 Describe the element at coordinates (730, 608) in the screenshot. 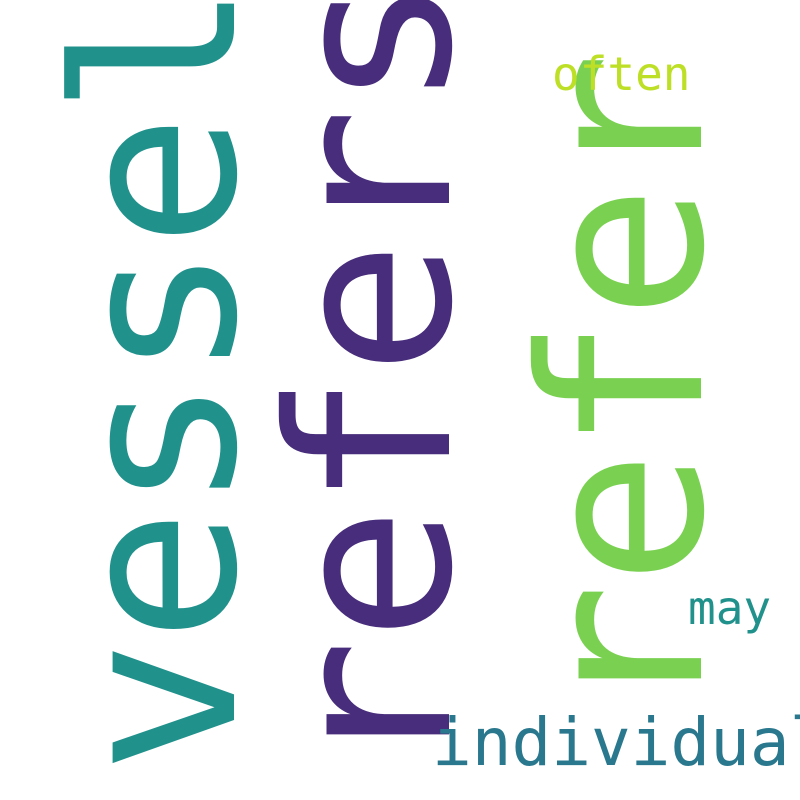

I see `word-may: may` at that location.